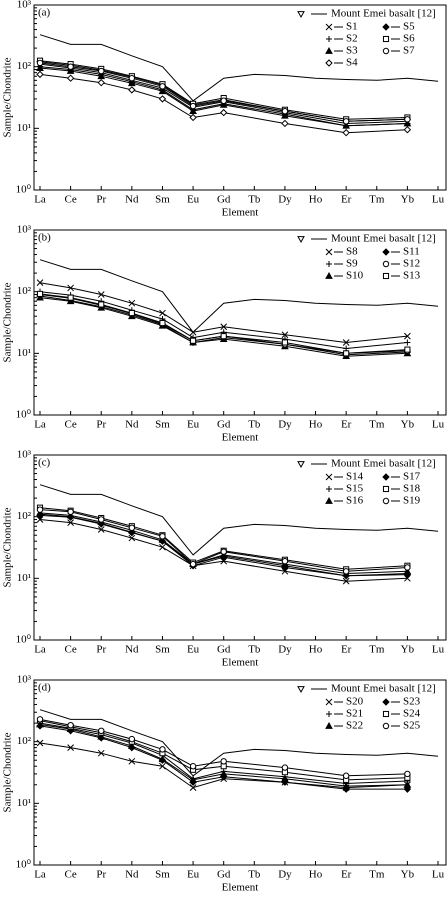 The image size is (448, 898). I want to click on x-tick-label: Ce, so click(70, 650).